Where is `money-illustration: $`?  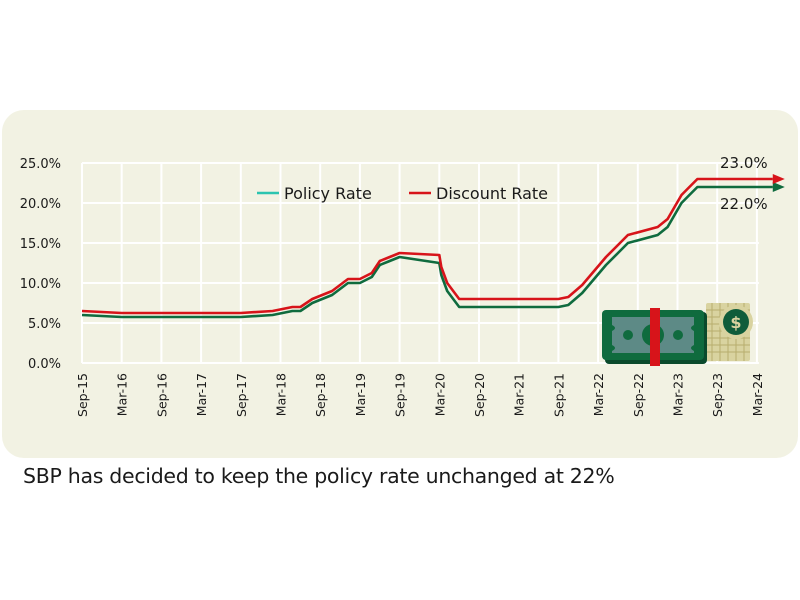
money-illustration: $ is located at coordinates (677, 334).